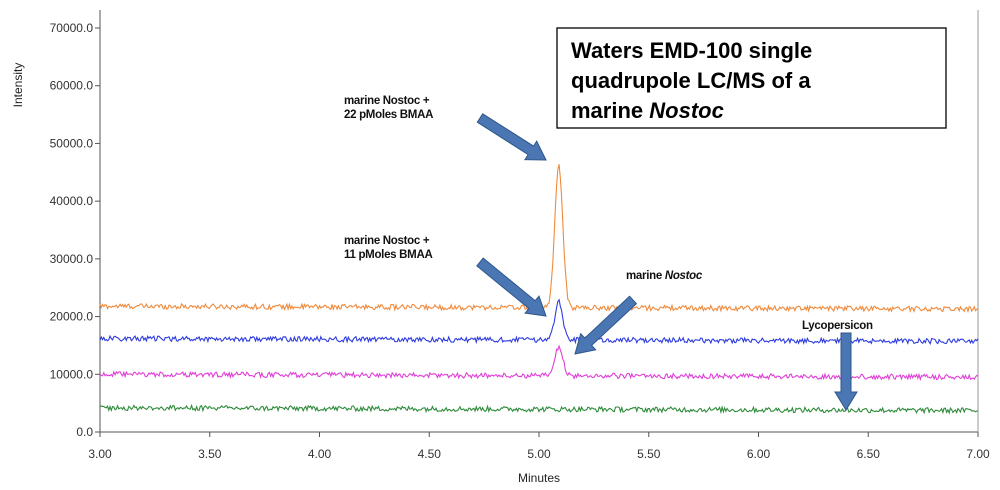 The image size is (1000, 490). I want to click on y-tick-label: 10000.0, so click(72, 374).